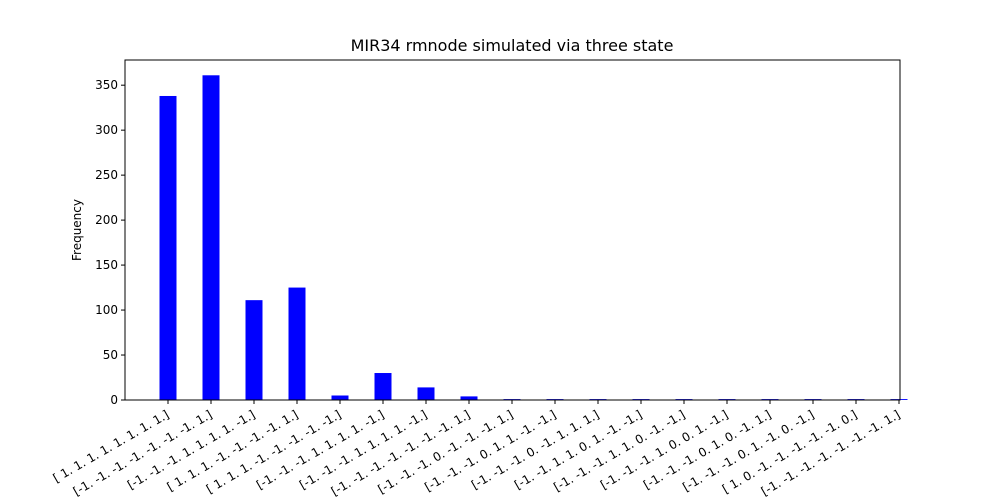 The image size is (1000, 500). I want to click on y-axis-label: Frequency, so click(77, 230).